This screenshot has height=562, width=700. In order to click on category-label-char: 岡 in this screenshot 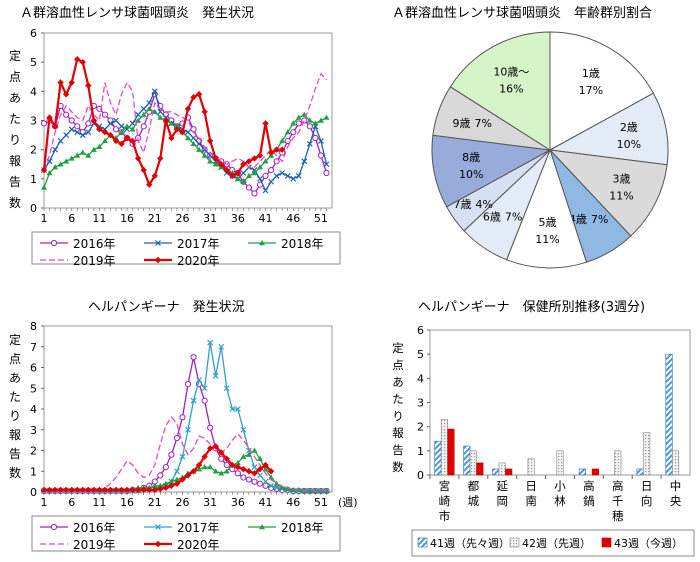, I will do `click(502, 501)`.